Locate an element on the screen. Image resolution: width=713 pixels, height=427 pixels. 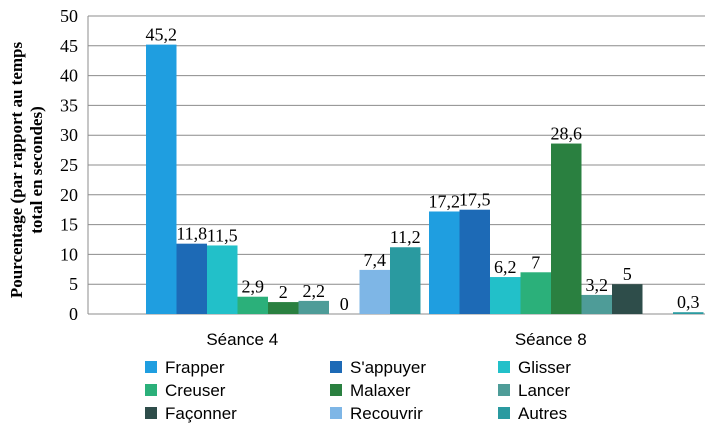
data-label: 11,5 is located at coordinates (222, 235).